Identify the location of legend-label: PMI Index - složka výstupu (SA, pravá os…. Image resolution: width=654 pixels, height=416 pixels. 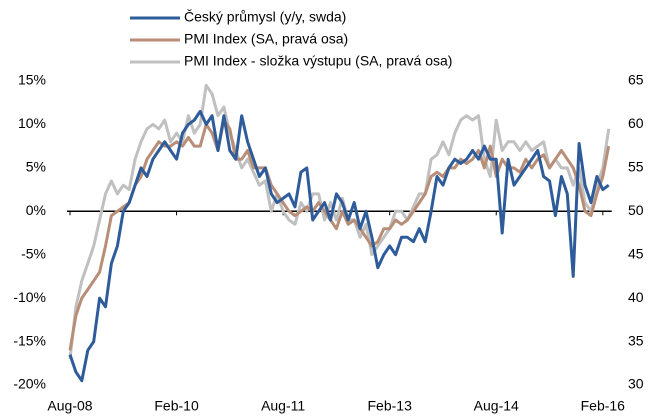
(318, 61).